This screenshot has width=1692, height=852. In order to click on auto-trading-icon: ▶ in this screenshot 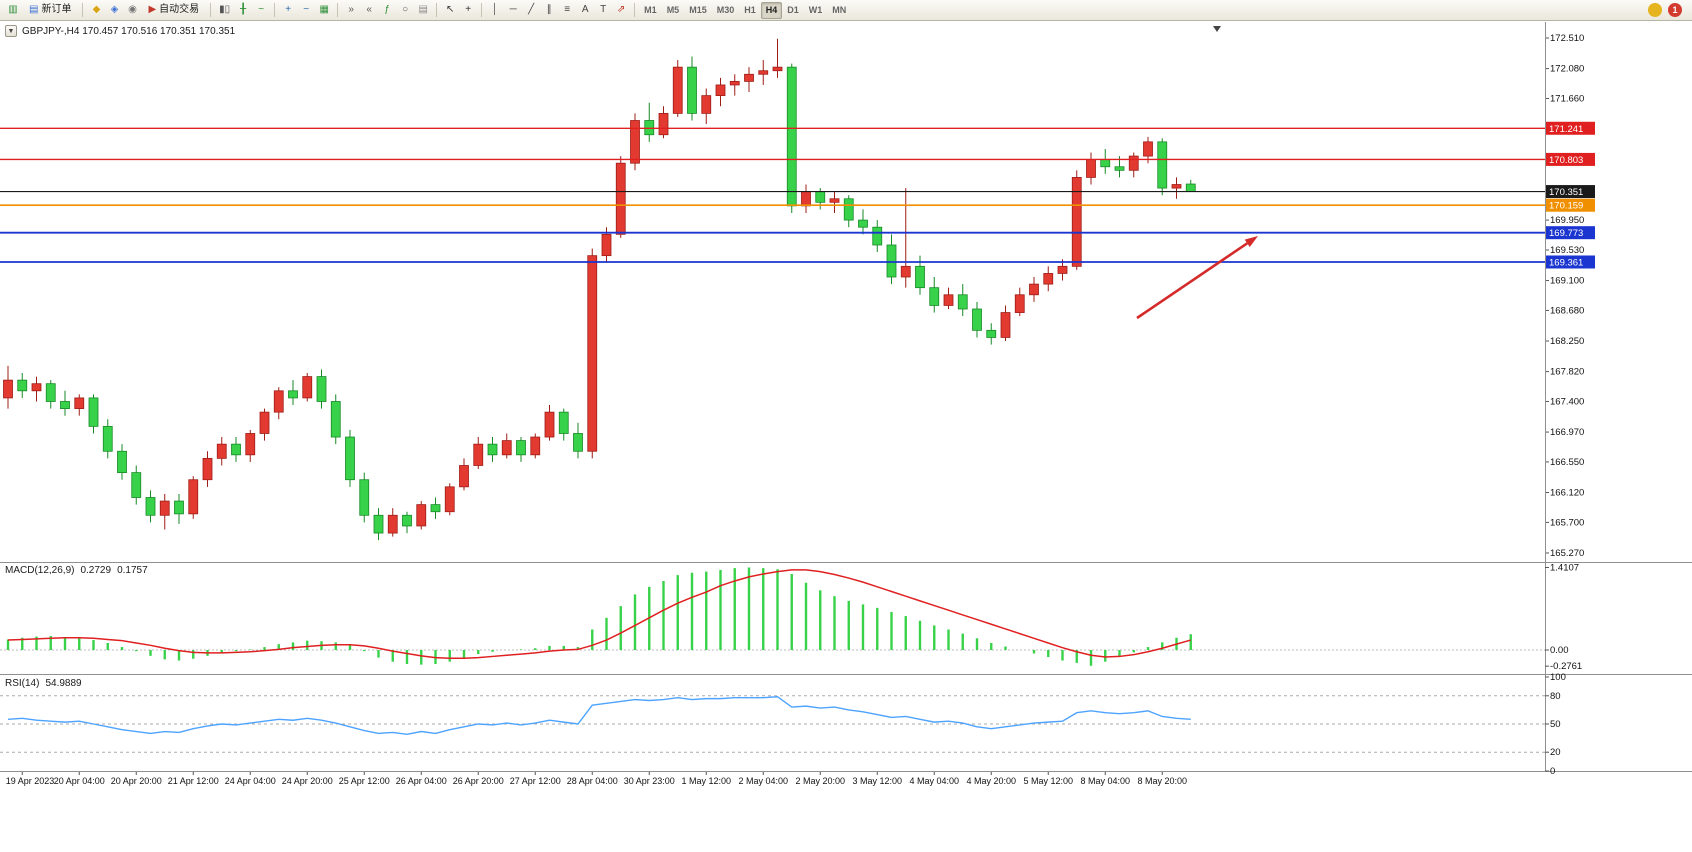, I will do `click(152, 9)`.